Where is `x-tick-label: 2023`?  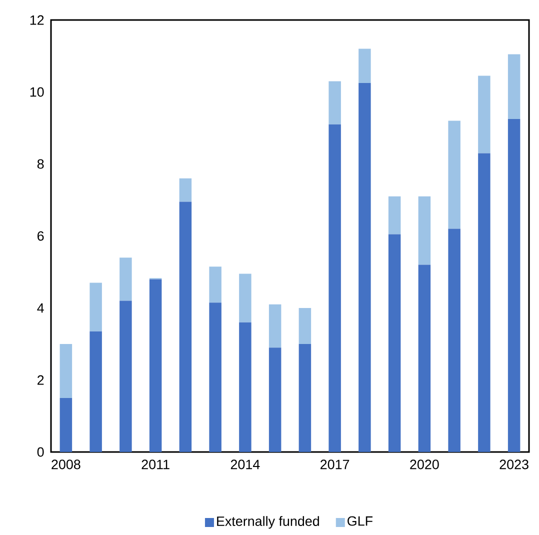
x-tick-label: 2023 is located at coordinates (514, 465).